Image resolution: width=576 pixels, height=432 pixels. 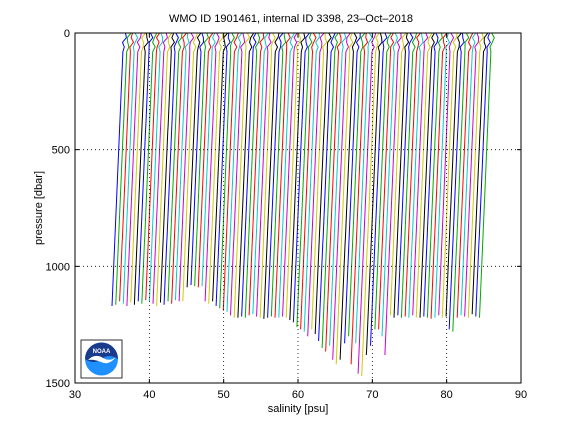 I want to click on y-axis-title: pressure [dbar], so click(x=39, y=208).